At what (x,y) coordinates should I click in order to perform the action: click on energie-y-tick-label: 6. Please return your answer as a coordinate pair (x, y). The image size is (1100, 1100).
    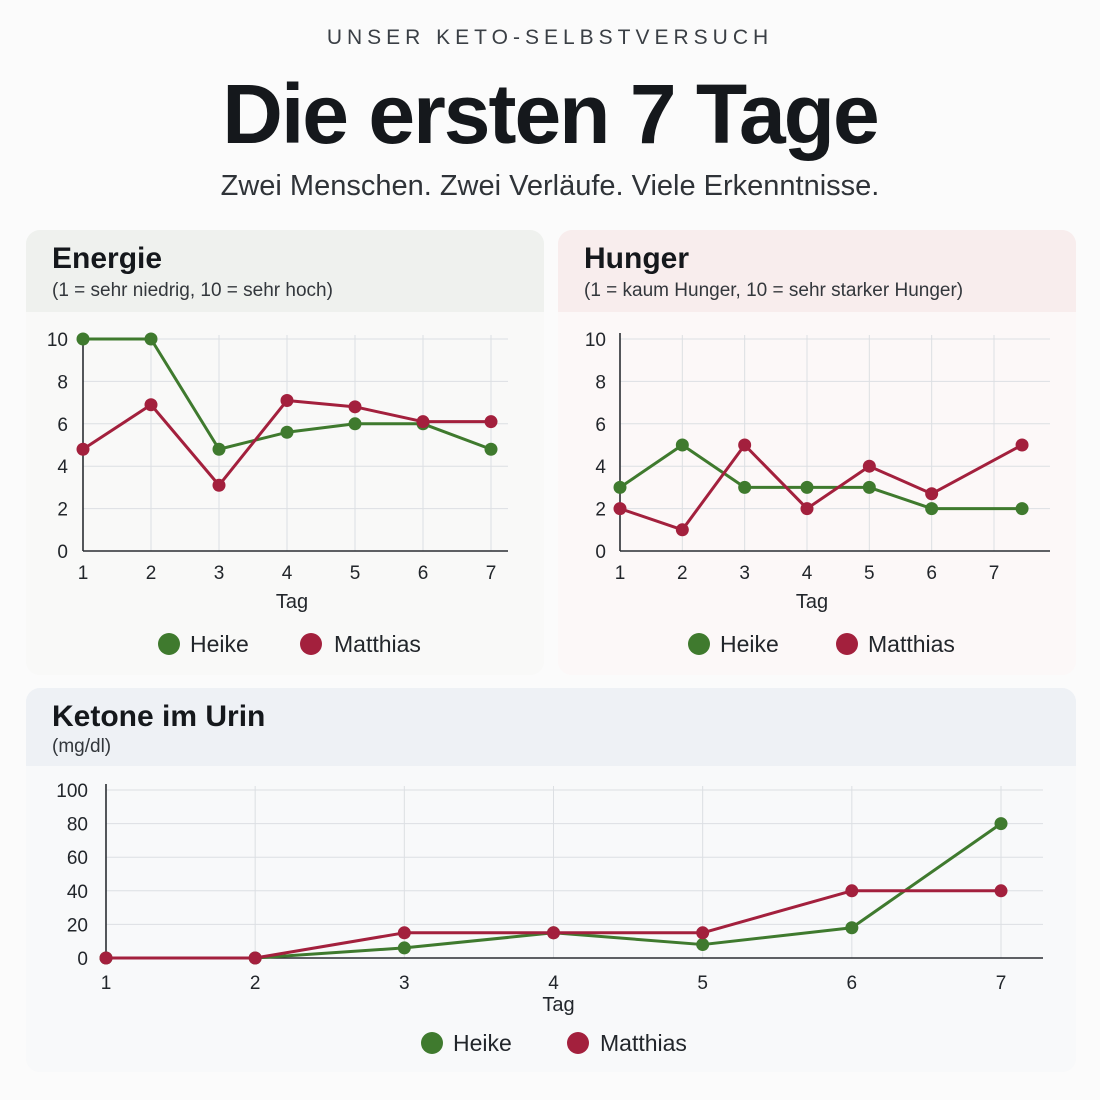
    Looking at the image, I should click on (62, 425).